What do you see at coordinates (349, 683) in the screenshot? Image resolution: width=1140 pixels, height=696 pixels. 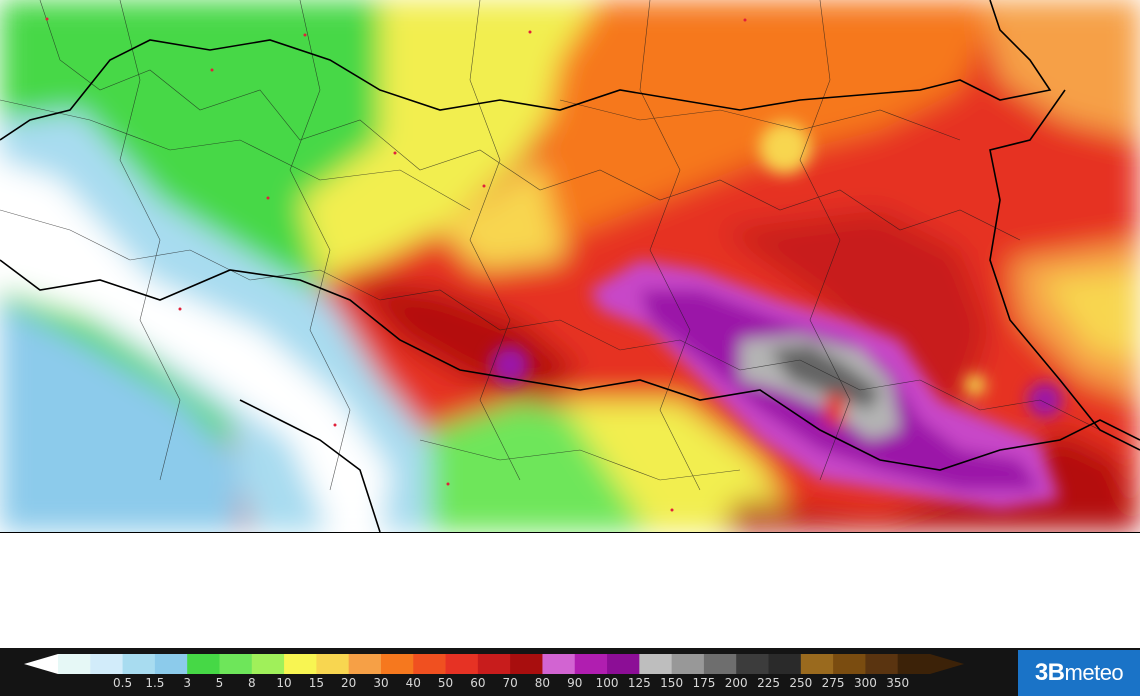 I see `legend-tick-label: 20` at bounding box center [349, 683].